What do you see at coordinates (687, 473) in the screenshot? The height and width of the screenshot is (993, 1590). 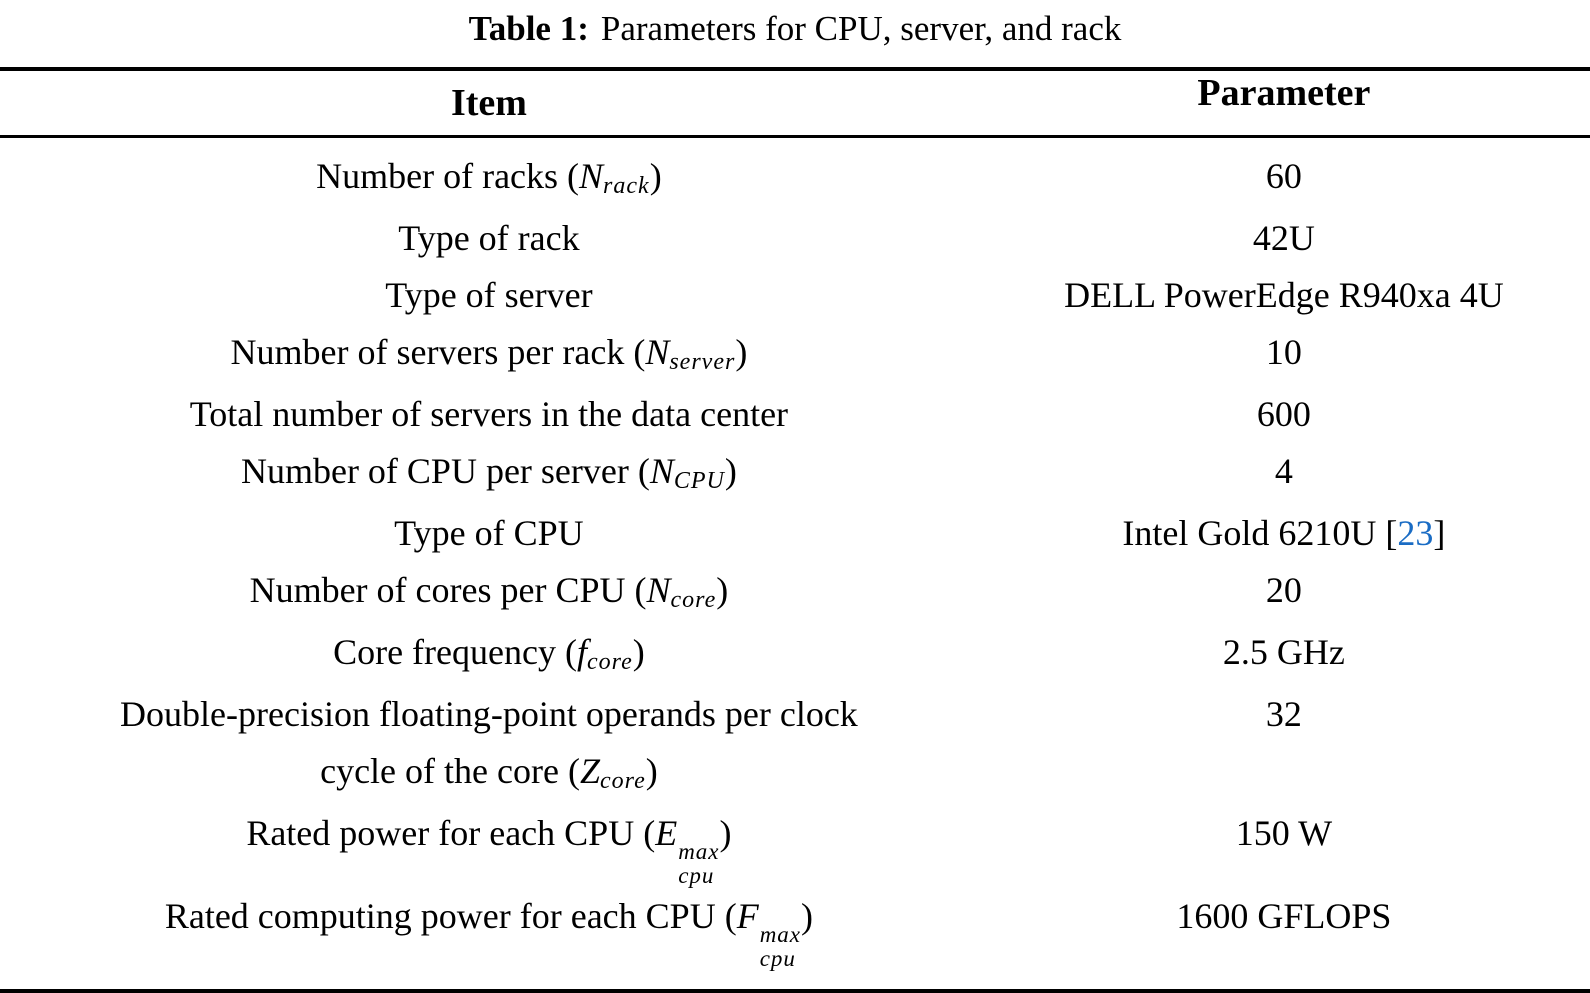 I see `math-symbol: NCPU` at bounding box center [687, 473].